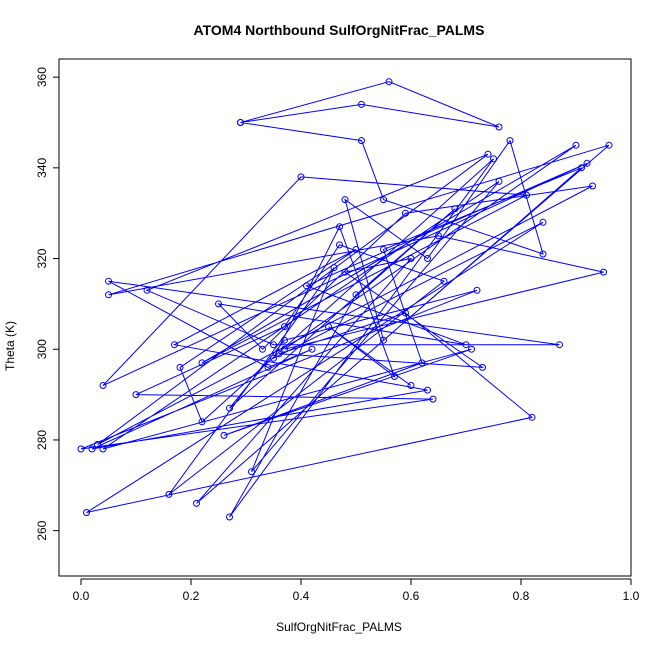 Image resolution: width=650 pixels, height=650 pixels. I want to click on y-tick-label: 360, so click(42, 77).